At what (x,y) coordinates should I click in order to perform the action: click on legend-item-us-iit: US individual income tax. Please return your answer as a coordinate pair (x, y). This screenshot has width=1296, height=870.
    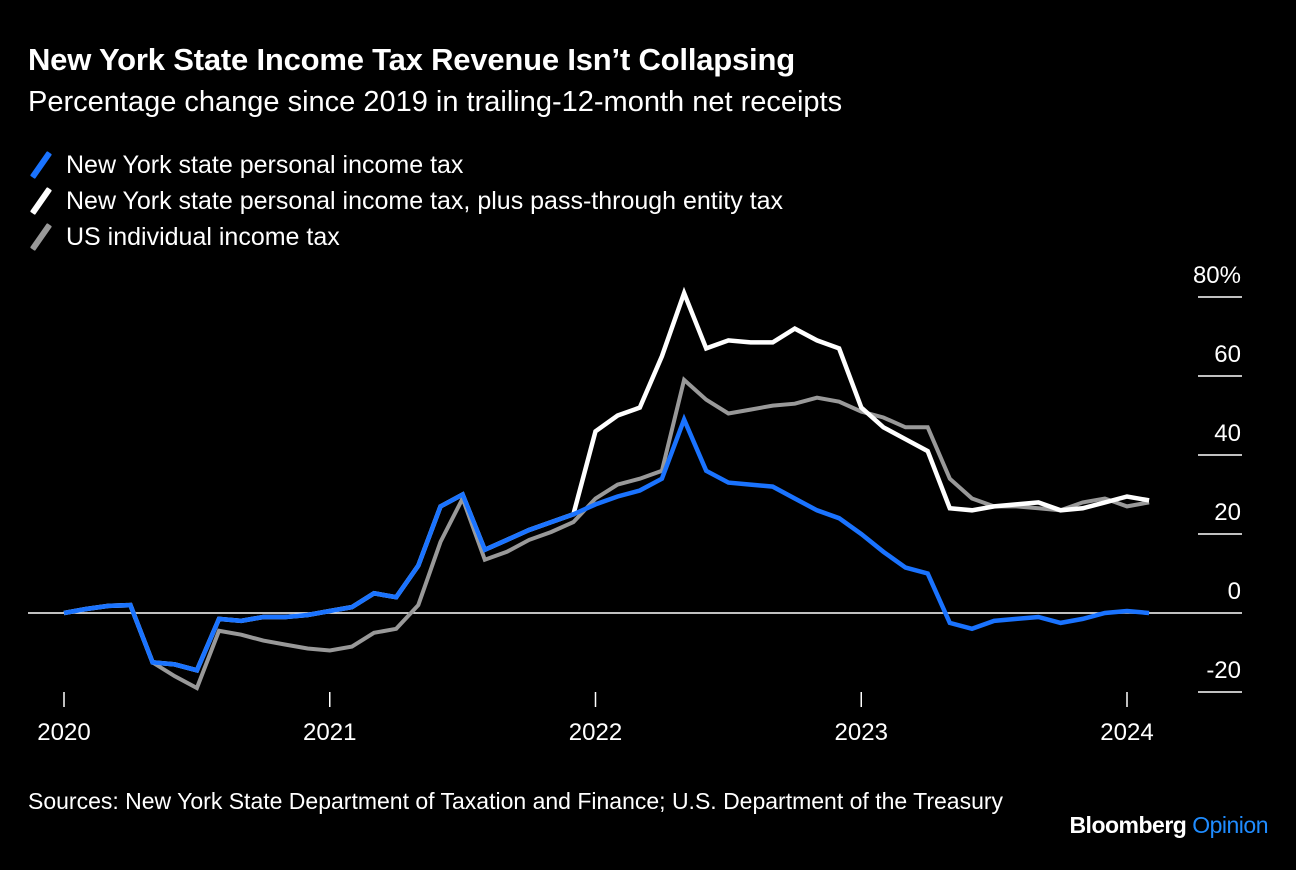
    Looking at the image, I should click on (405, 237).